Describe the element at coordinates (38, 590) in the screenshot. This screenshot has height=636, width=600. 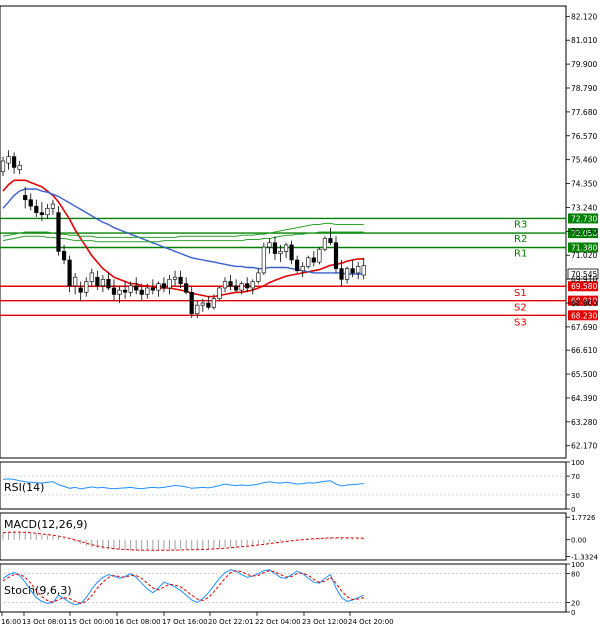
I see `stoch-title: Stoch(9,6,3)` at that location.